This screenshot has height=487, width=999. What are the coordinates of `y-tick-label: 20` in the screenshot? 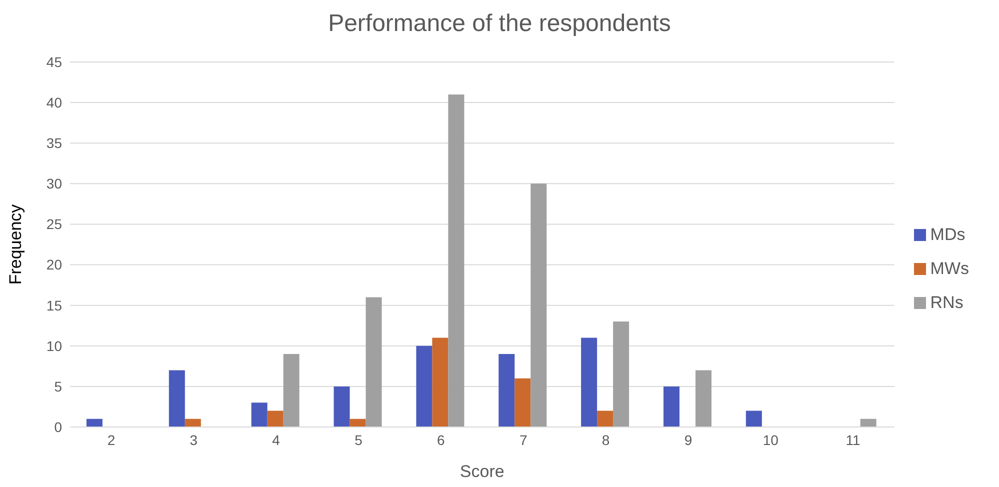 It's located at (54, 264).